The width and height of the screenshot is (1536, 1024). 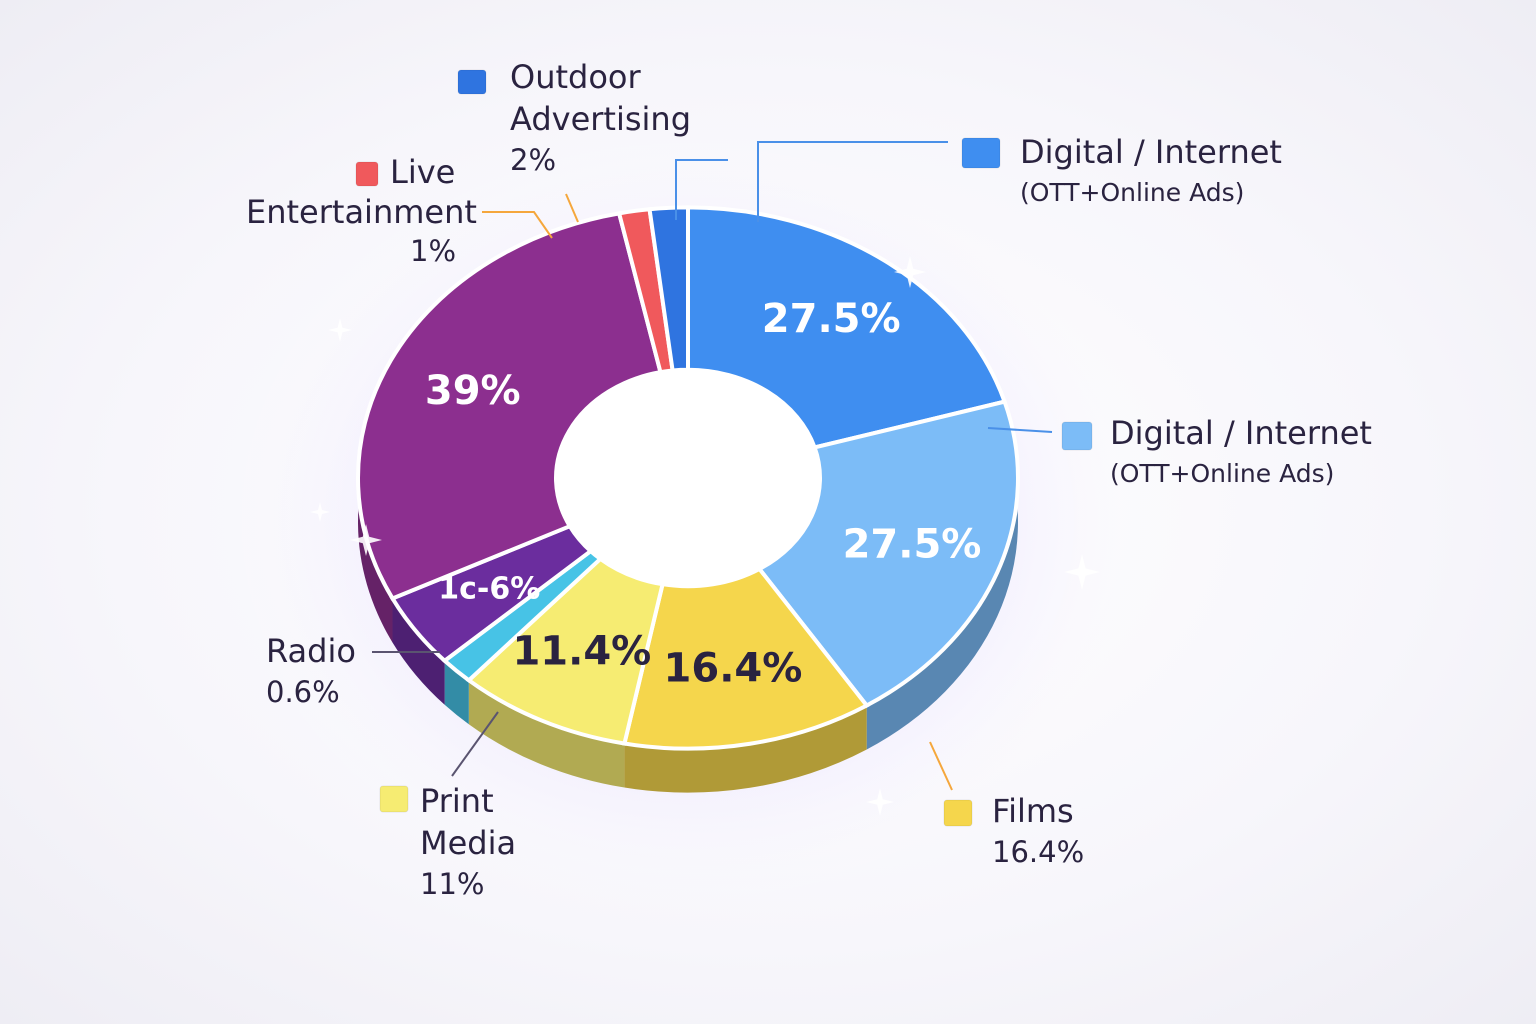 What do you see at coordinates (701, 189) in the screenshot?
I see `leader-line-outdoor-blue` at bounding box center [701, 189].